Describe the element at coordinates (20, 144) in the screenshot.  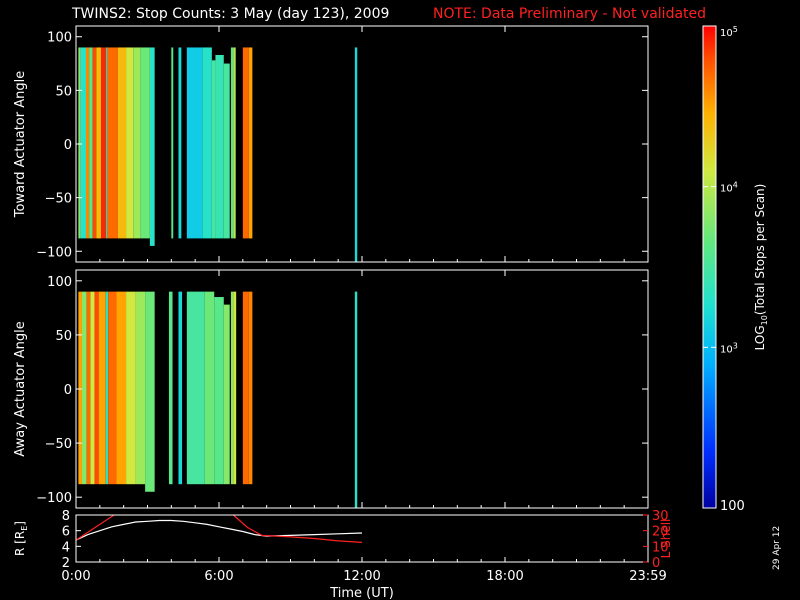
I see `y-axis-label: Toward Actuator Angle` at that location.